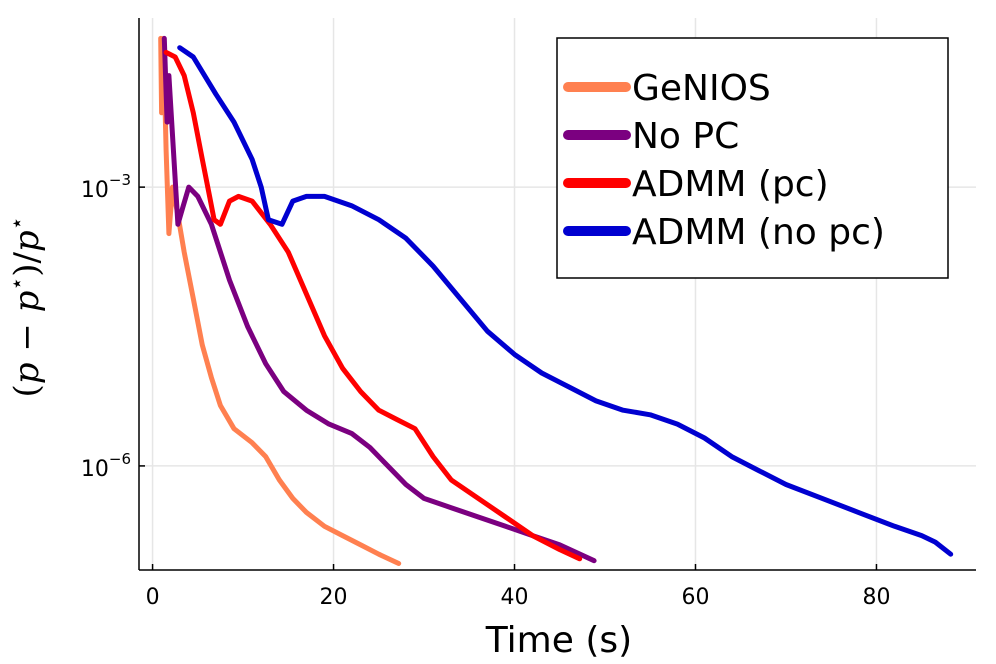  I want to click on x-tick-label: 60, so click(695, 597).